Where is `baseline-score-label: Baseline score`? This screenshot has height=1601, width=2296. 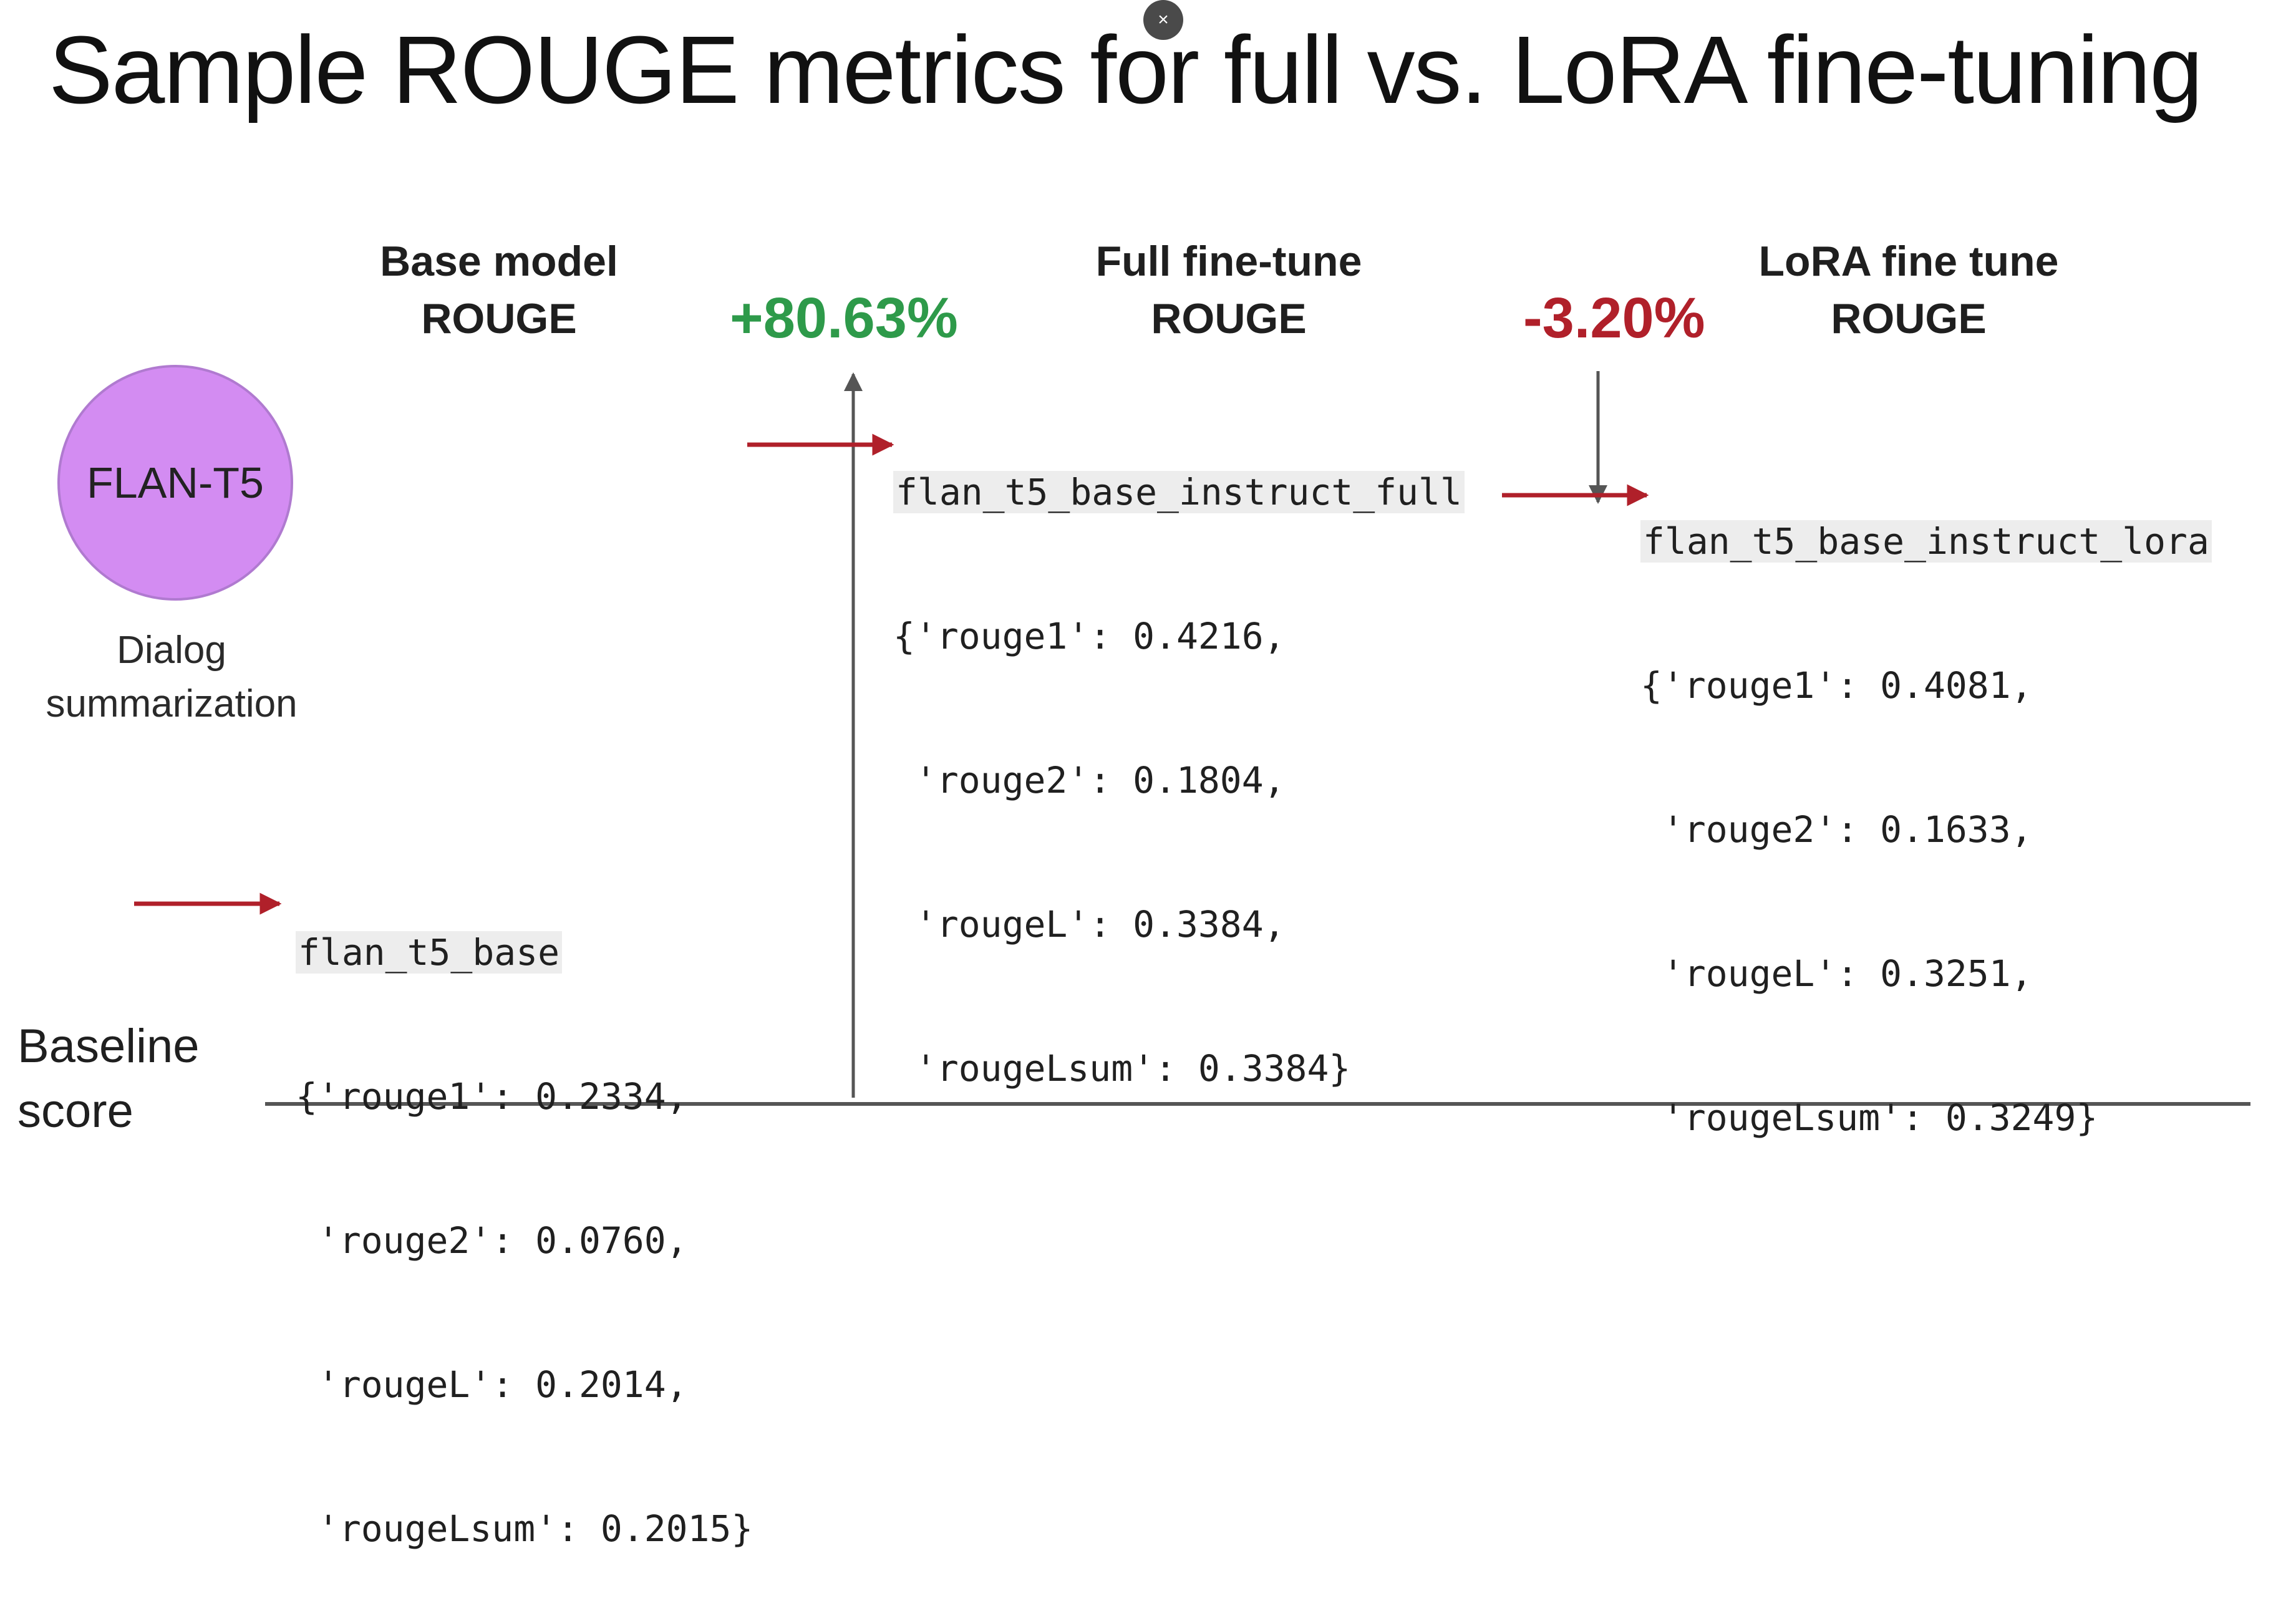 baseline-score-label: Baseline score is located at coordinates (108, 1079).